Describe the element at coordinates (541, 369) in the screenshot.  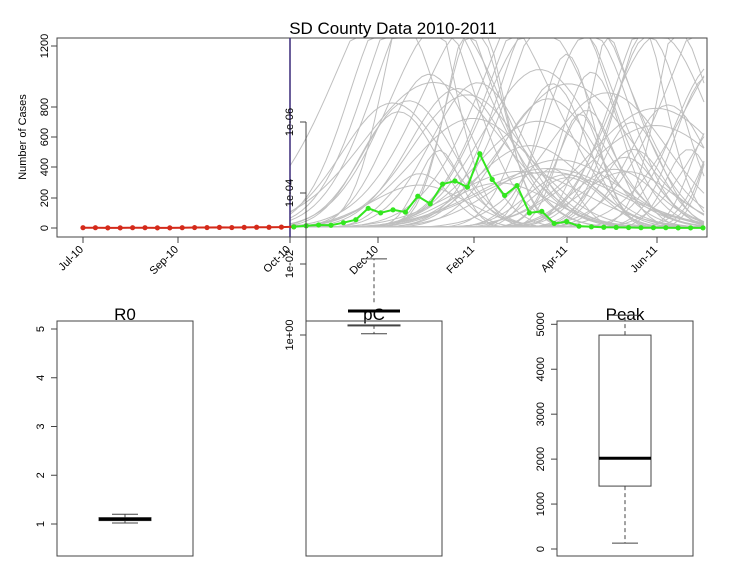
I see `box-y-tick-label: 4000` at that location.